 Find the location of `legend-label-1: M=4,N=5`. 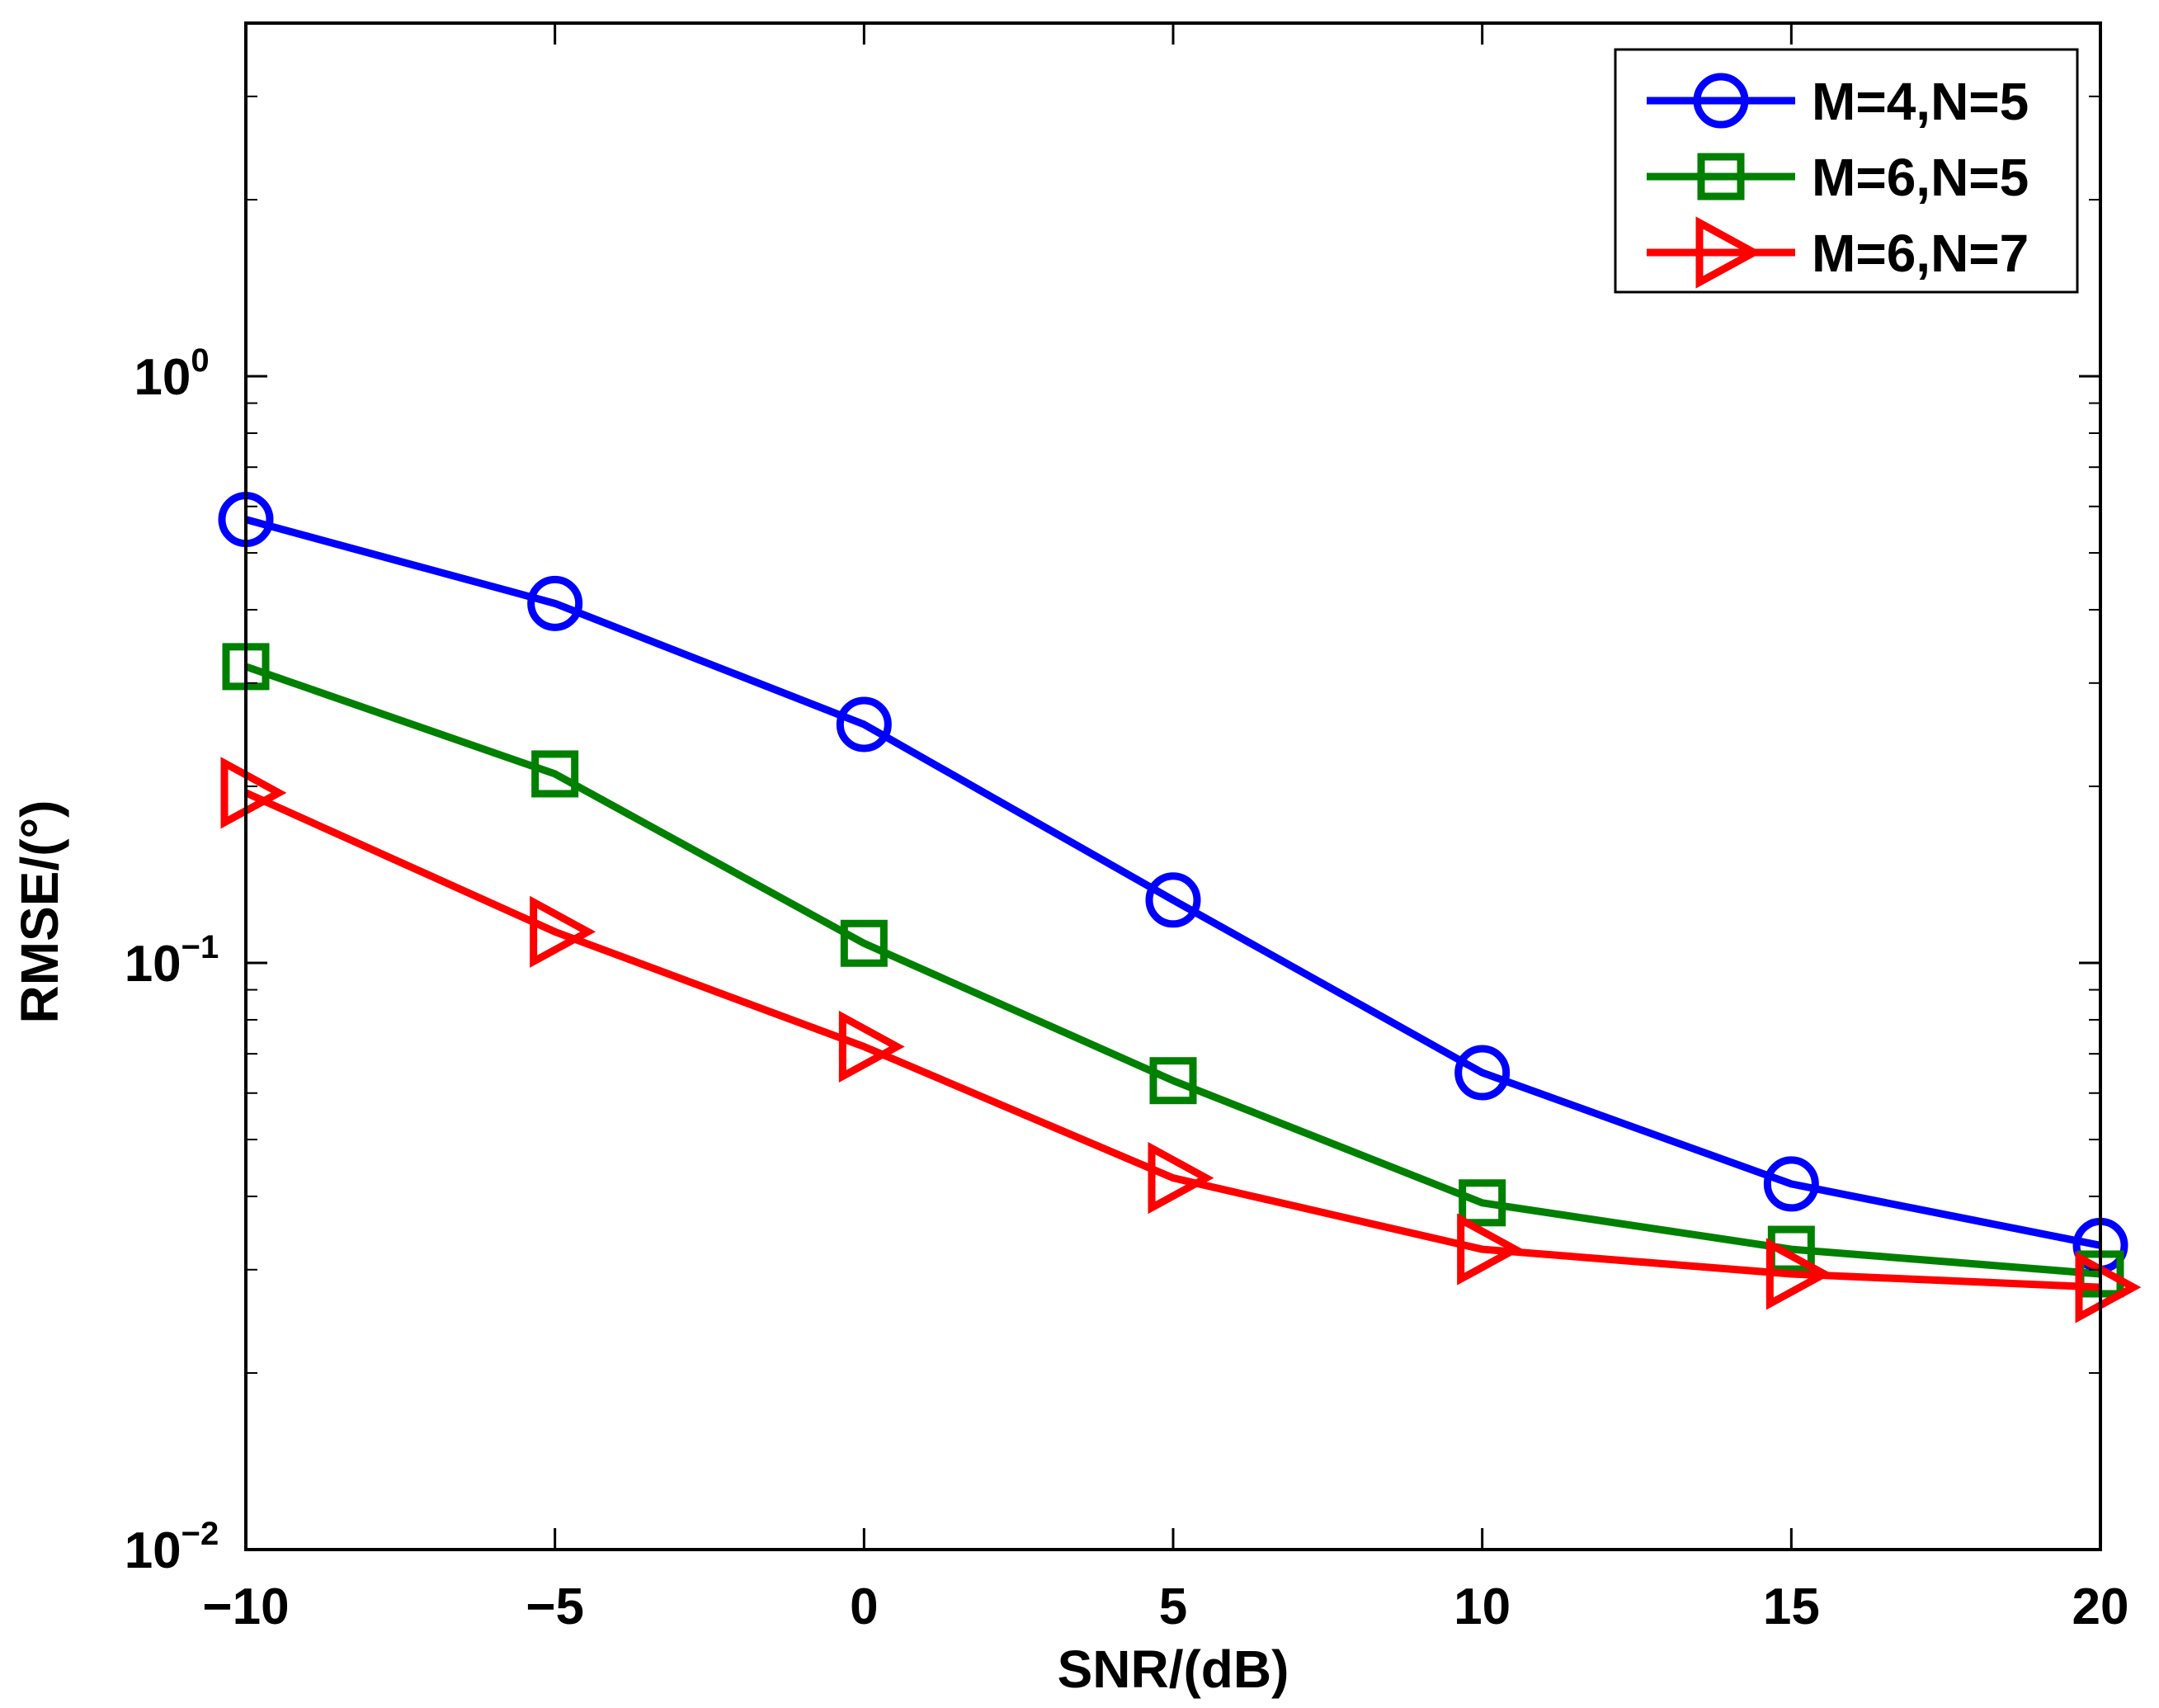

legend-label-1: M=4,N=5 is located at coordinates (1920, 101).